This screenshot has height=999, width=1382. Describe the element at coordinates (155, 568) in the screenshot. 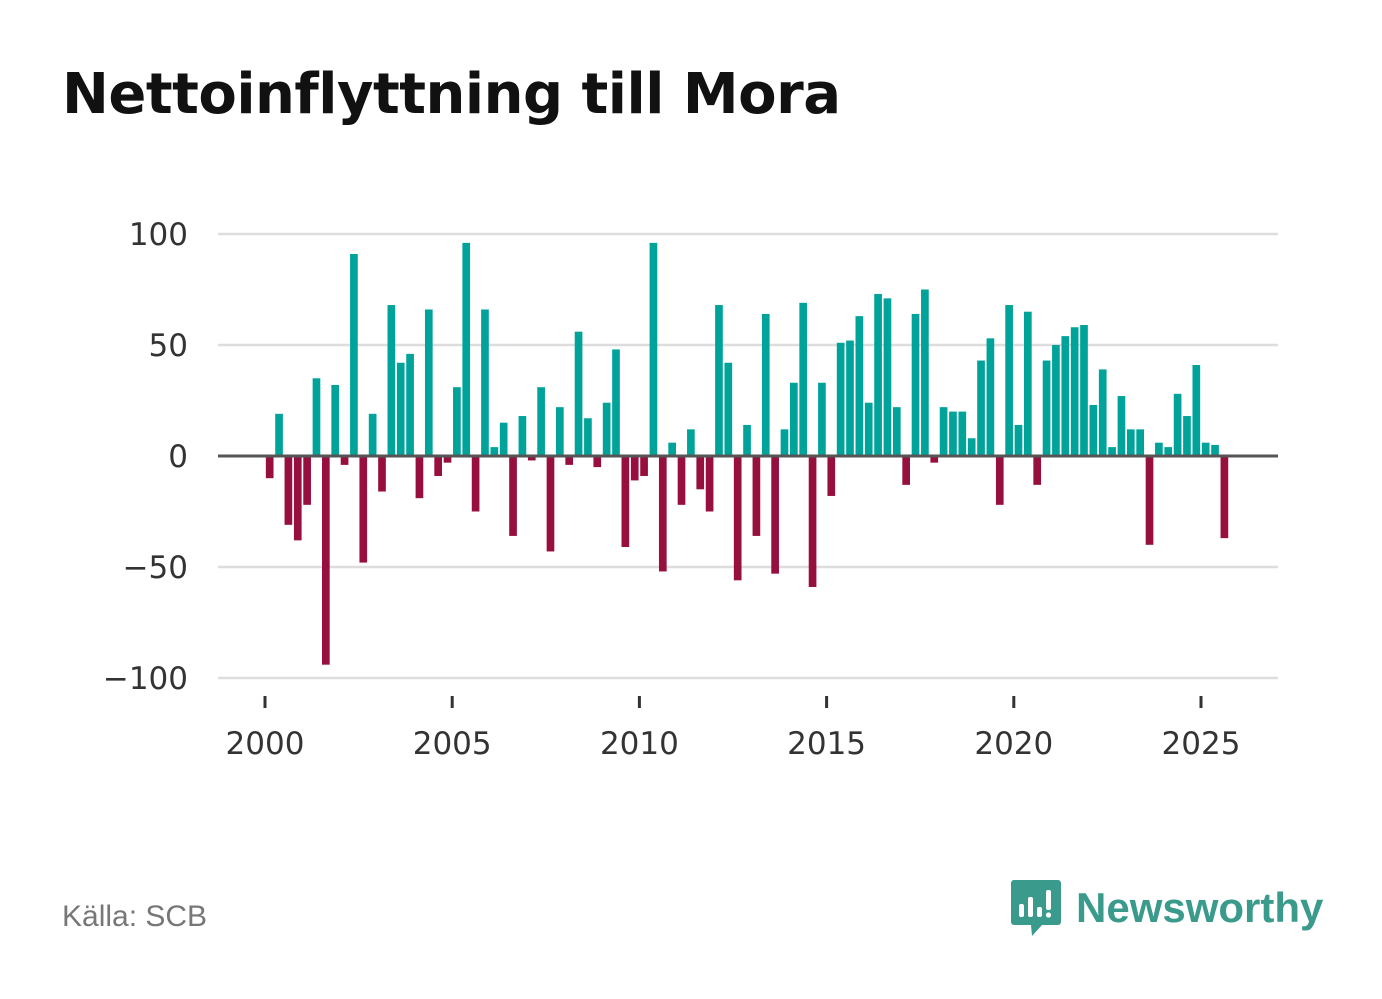

I see `y-tick-label: −50` at that location.